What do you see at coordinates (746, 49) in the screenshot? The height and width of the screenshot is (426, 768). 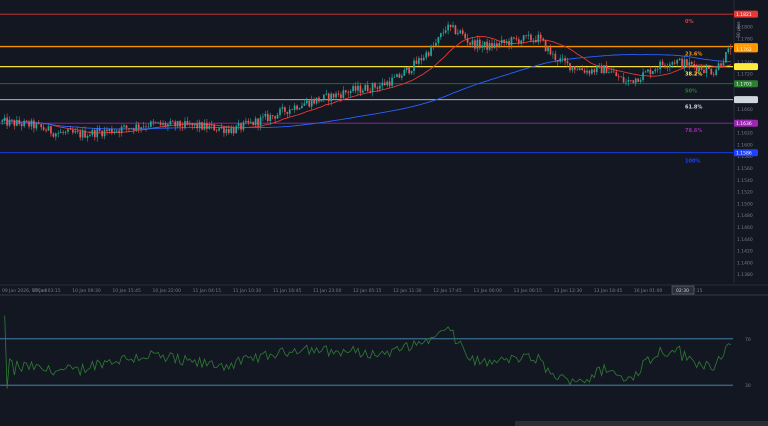 I see `current-price-badge-bg` at bounding box center [746, 49].